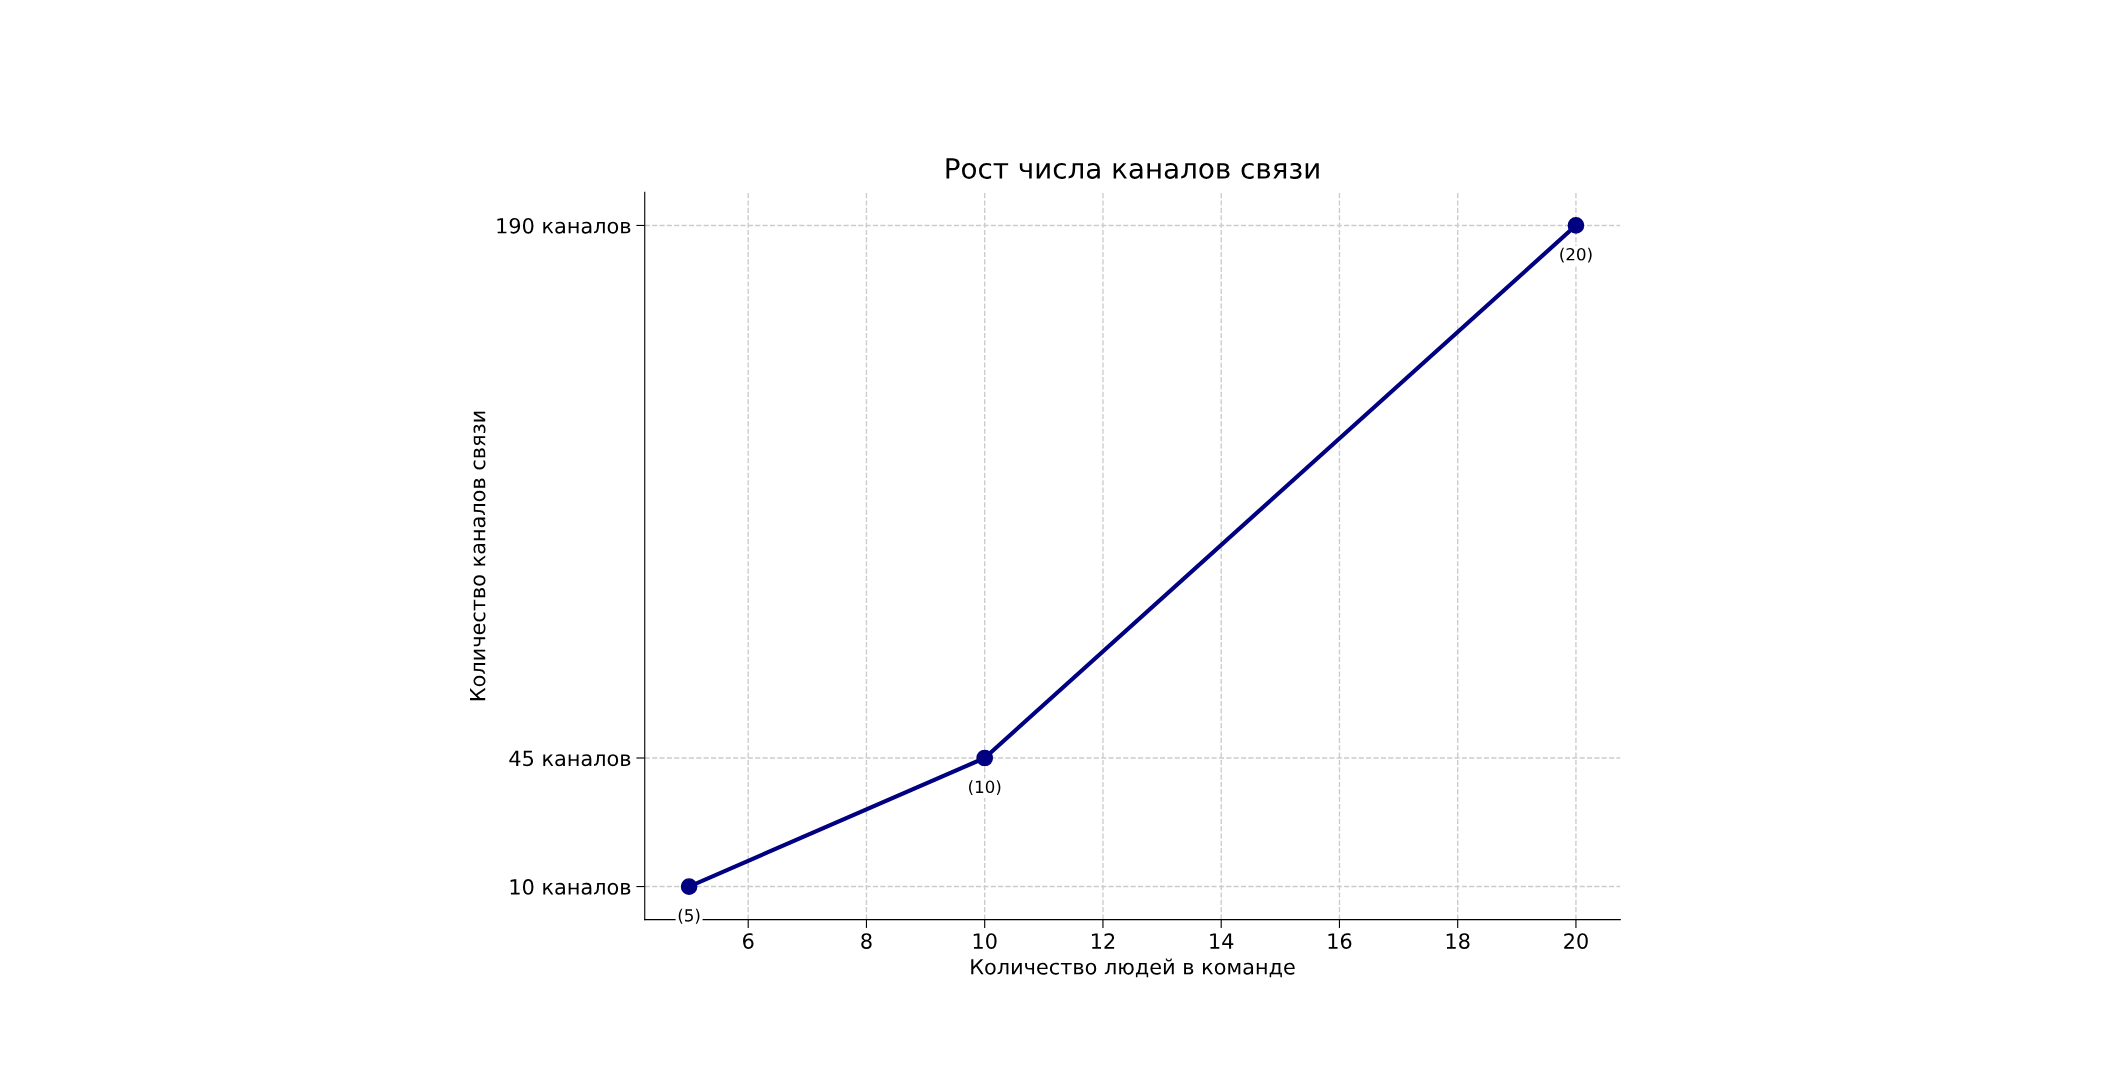 Image resolution: width=2107 pixels, height=1087 pixels. What do you see at coordinates (985, 941) in the screenshot?
I see `x-tick-label: 10` at bounding box center [985, 941].